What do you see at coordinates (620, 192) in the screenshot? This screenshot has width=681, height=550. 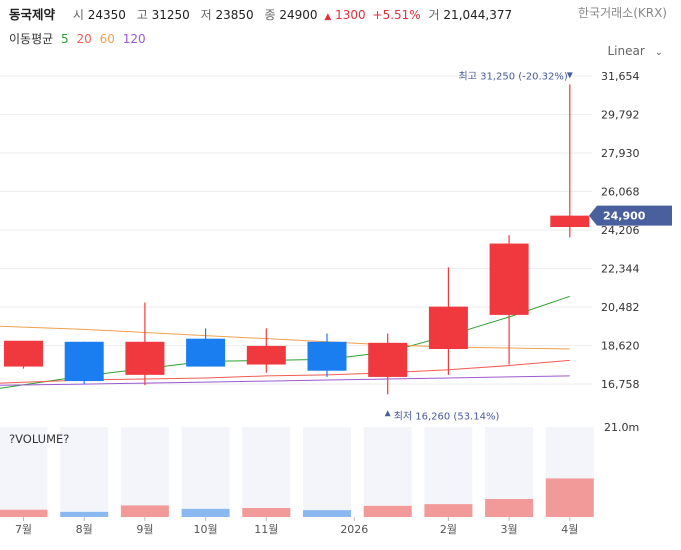 I see `y-tick-label: 26,068` at bounding box center [620, 192].